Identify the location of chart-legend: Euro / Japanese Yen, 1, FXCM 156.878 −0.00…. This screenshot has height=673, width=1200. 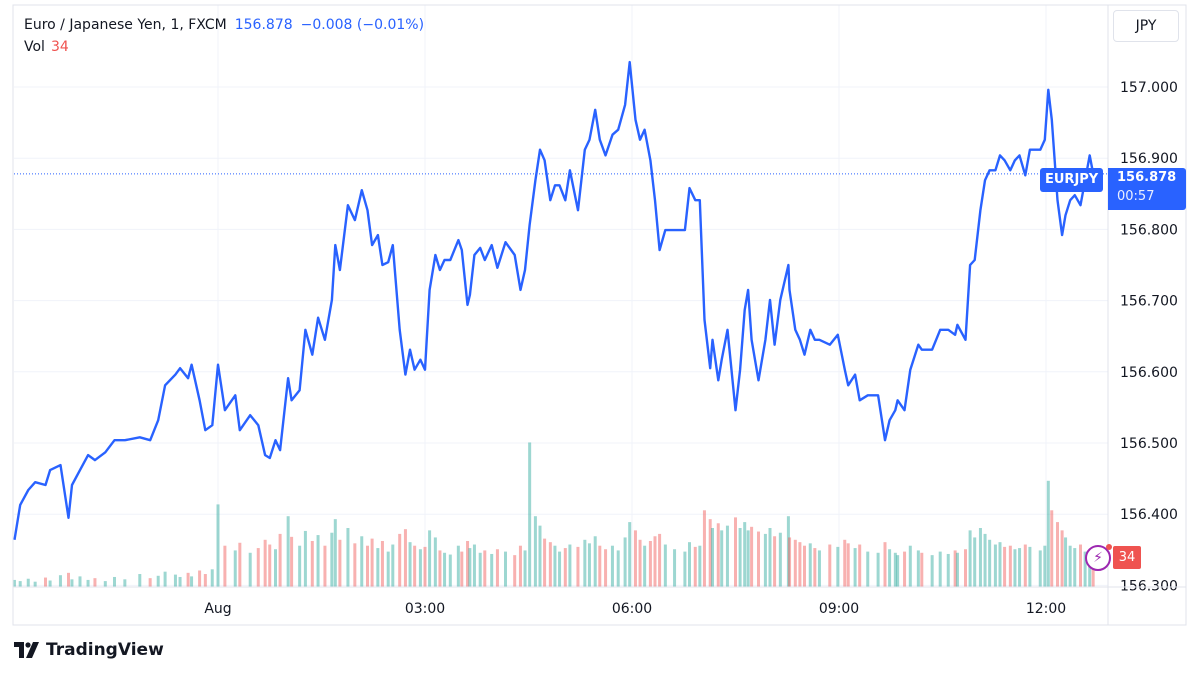
(224, 36).